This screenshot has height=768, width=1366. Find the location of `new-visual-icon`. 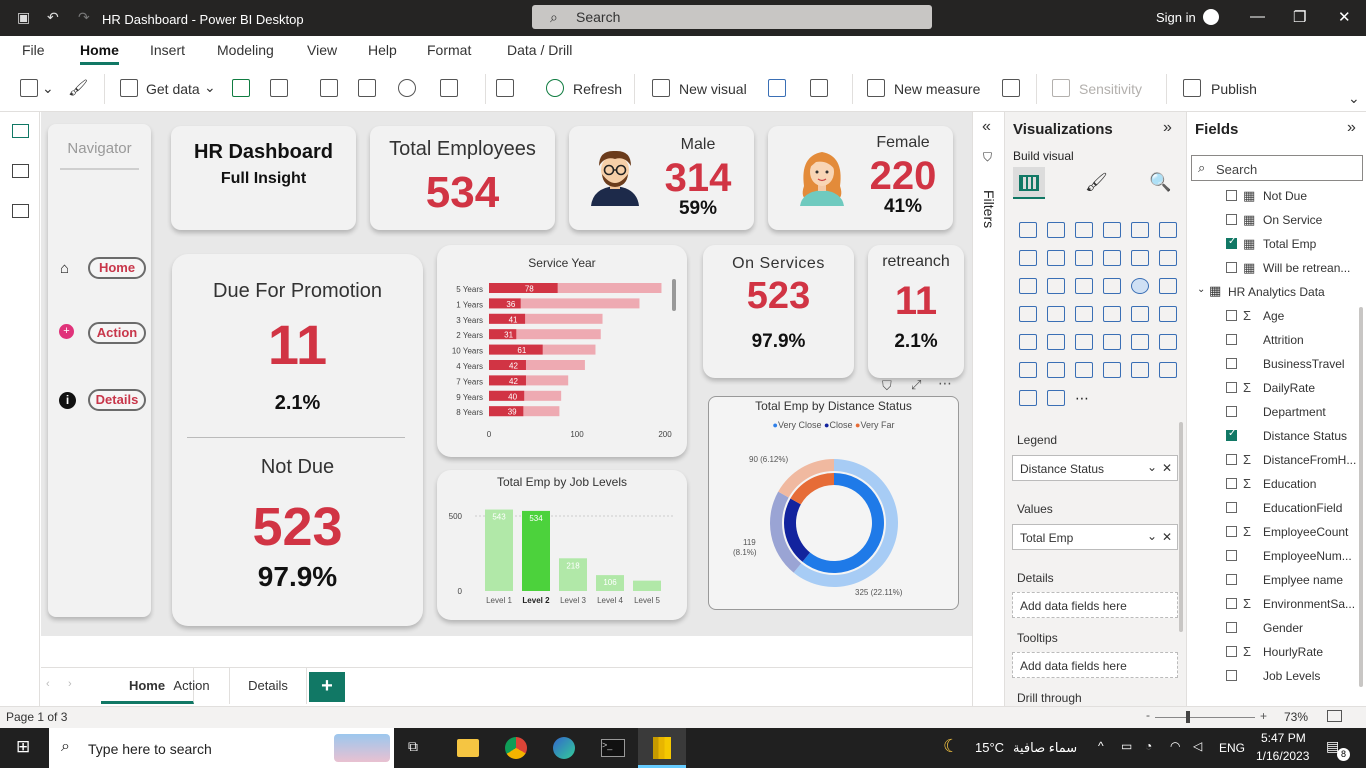

new-visual-icon is located at coordinates (661, 88).